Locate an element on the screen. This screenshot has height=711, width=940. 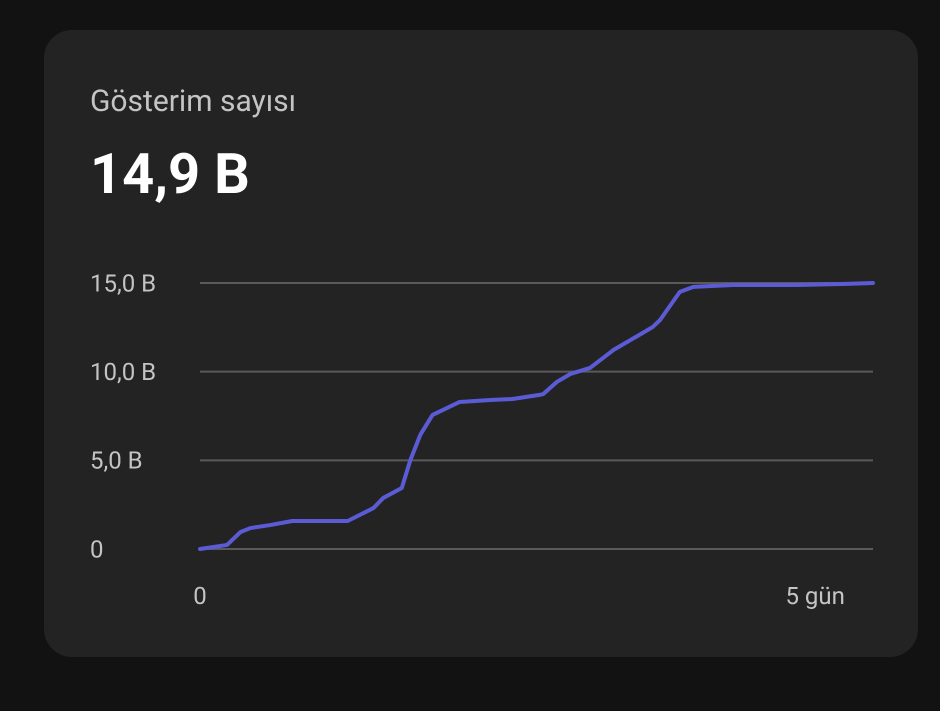
x-tick-label: 5 gün is located at coordinates (815, 596).